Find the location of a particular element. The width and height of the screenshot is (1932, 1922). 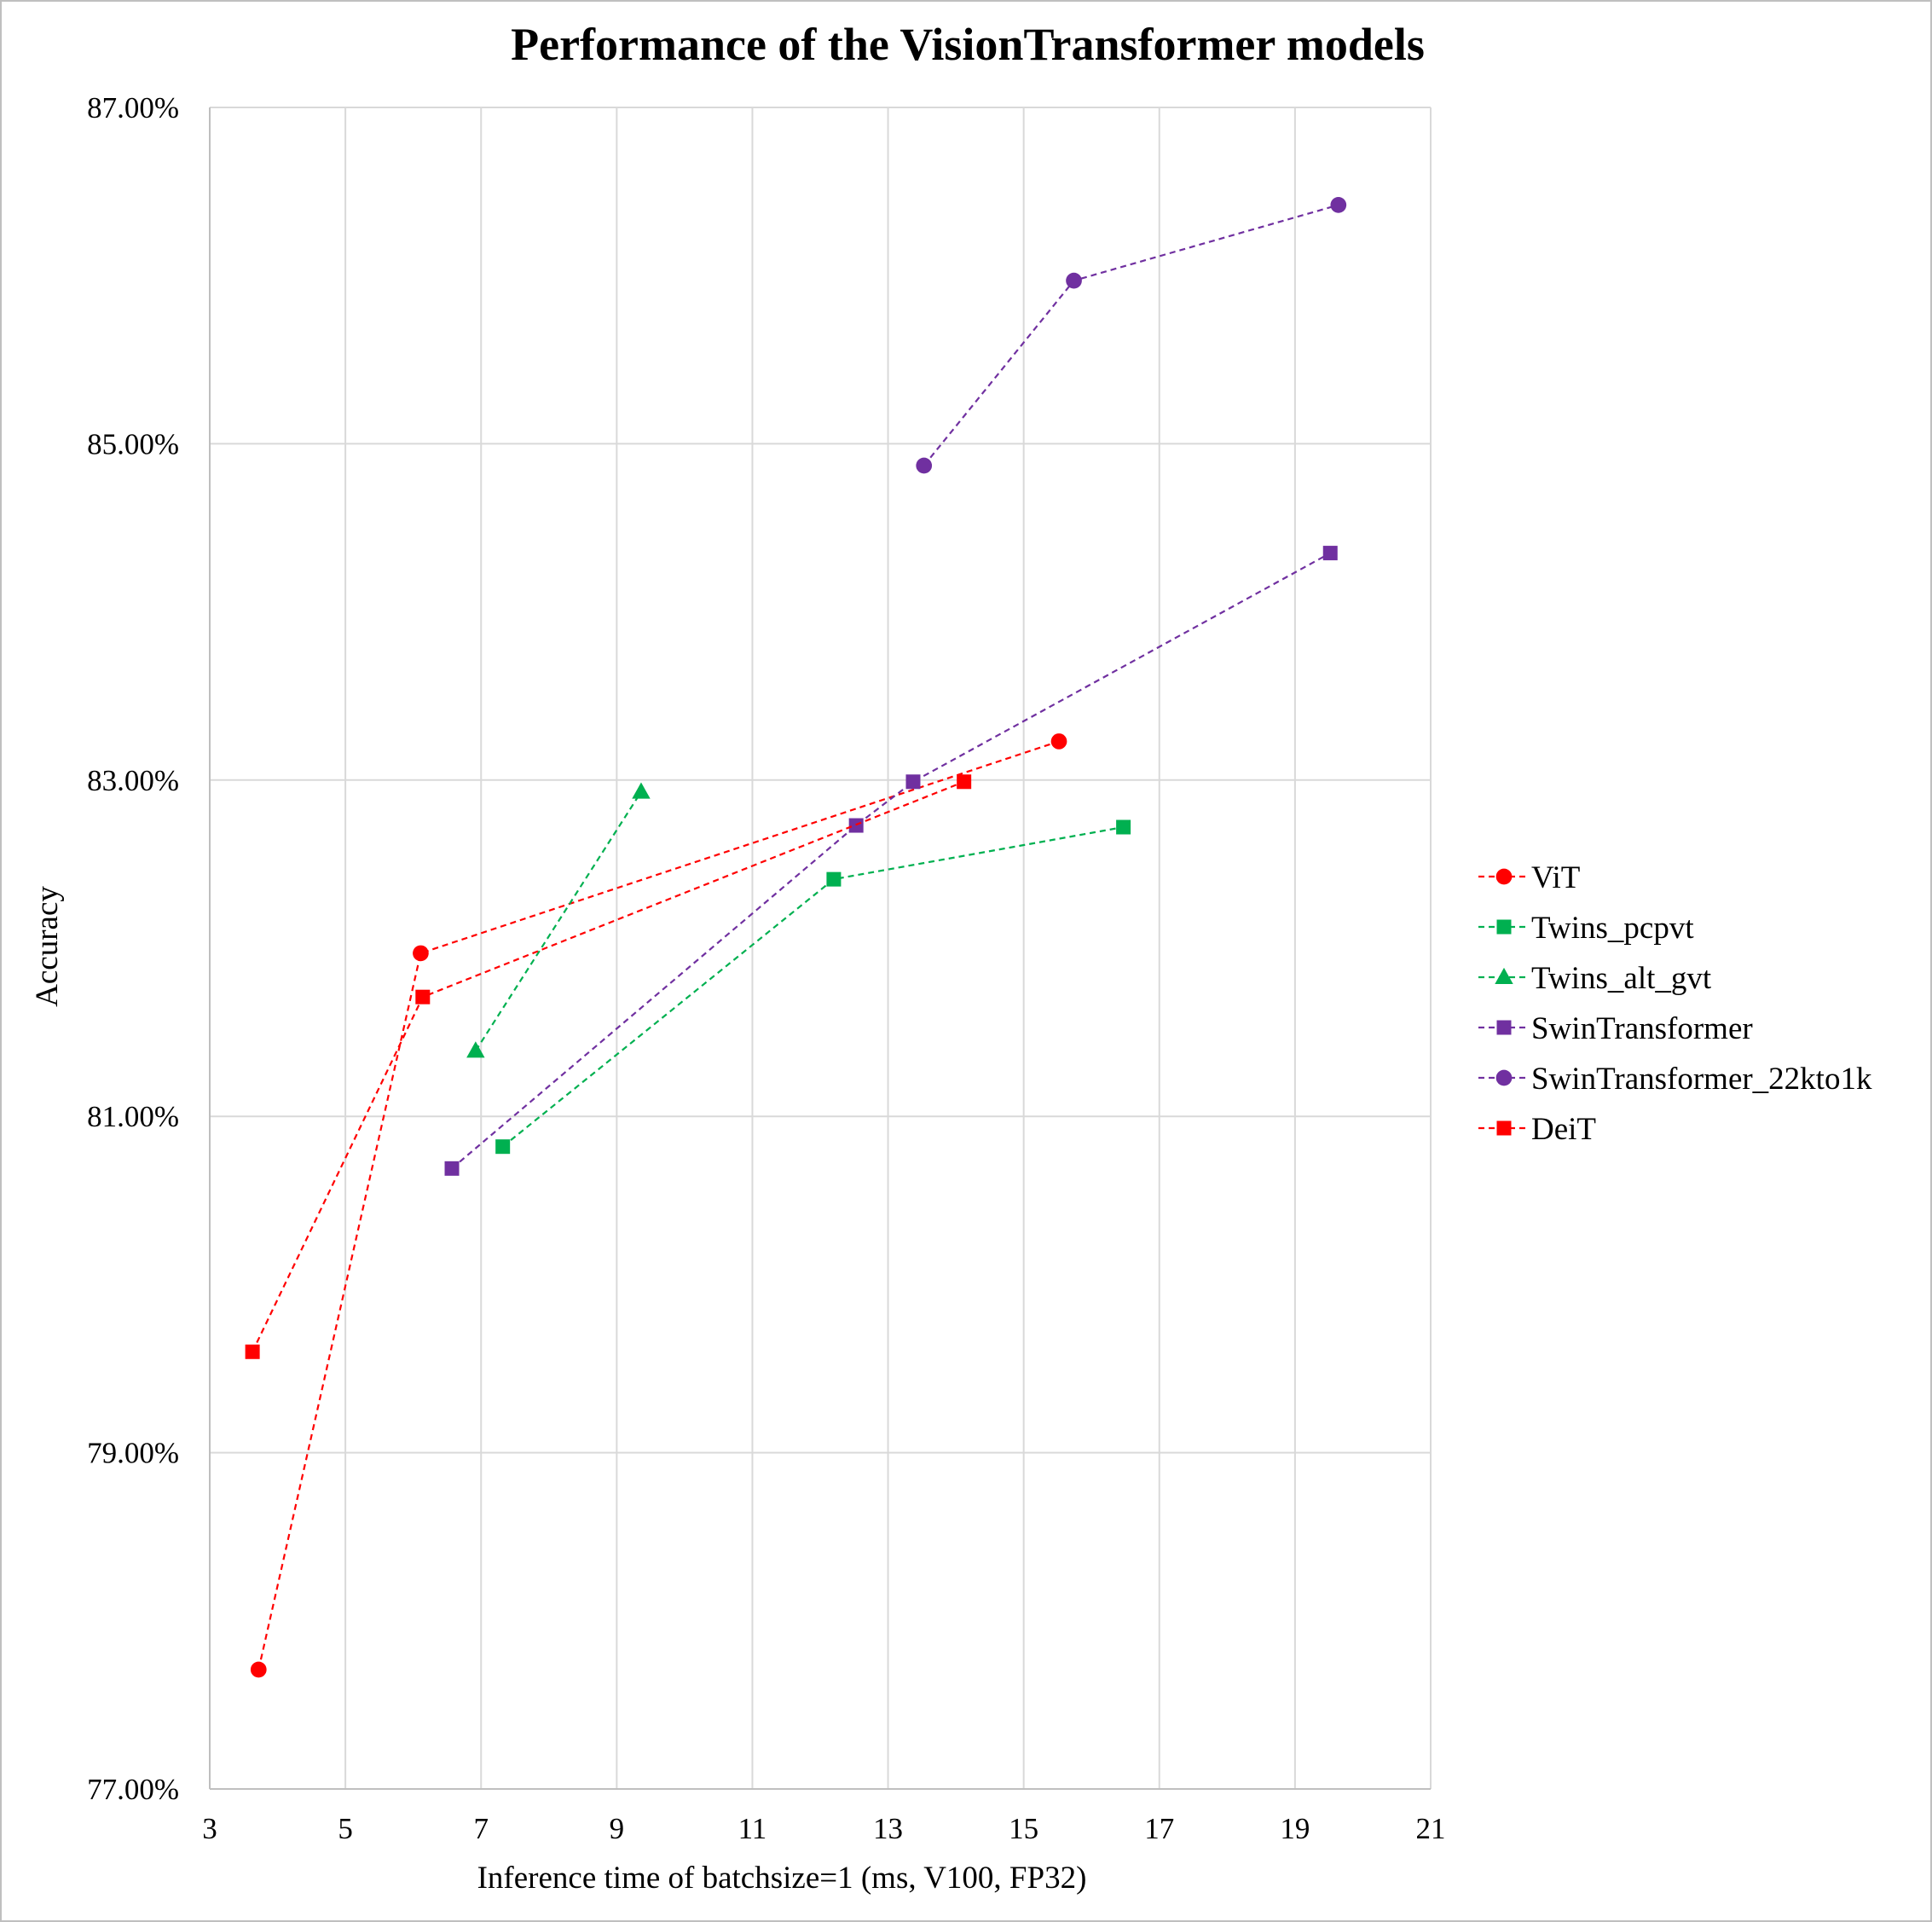

legend-item-deit: DeiT is located at coordinates (1537, 1129).